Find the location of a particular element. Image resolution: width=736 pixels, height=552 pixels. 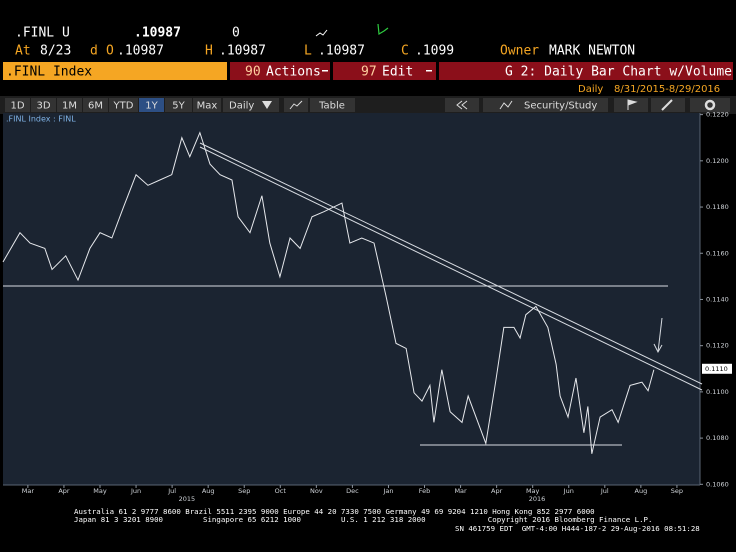

y-tick-label: 0.1140 is located at coordinates (717, 299).